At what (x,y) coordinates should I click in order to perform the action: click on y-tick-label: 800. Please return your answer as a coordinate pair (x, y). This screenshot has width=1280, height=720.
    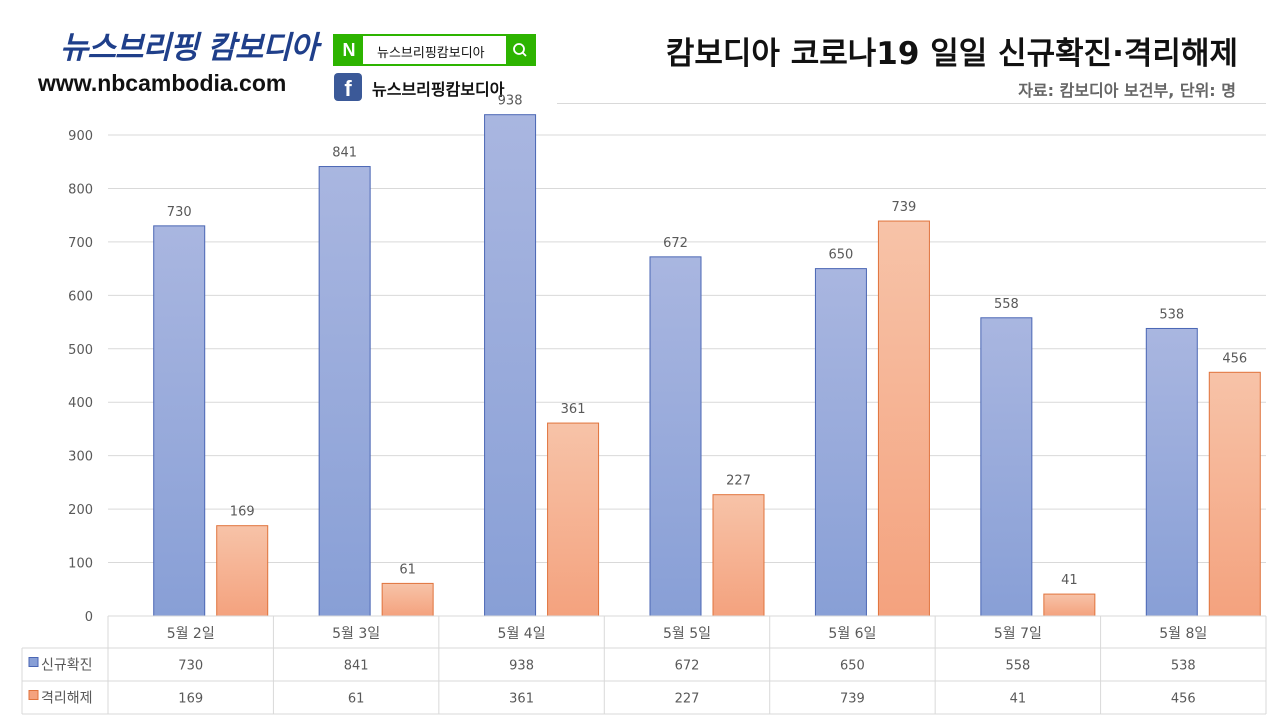
    Looking at the image, I should click on (80, 189).